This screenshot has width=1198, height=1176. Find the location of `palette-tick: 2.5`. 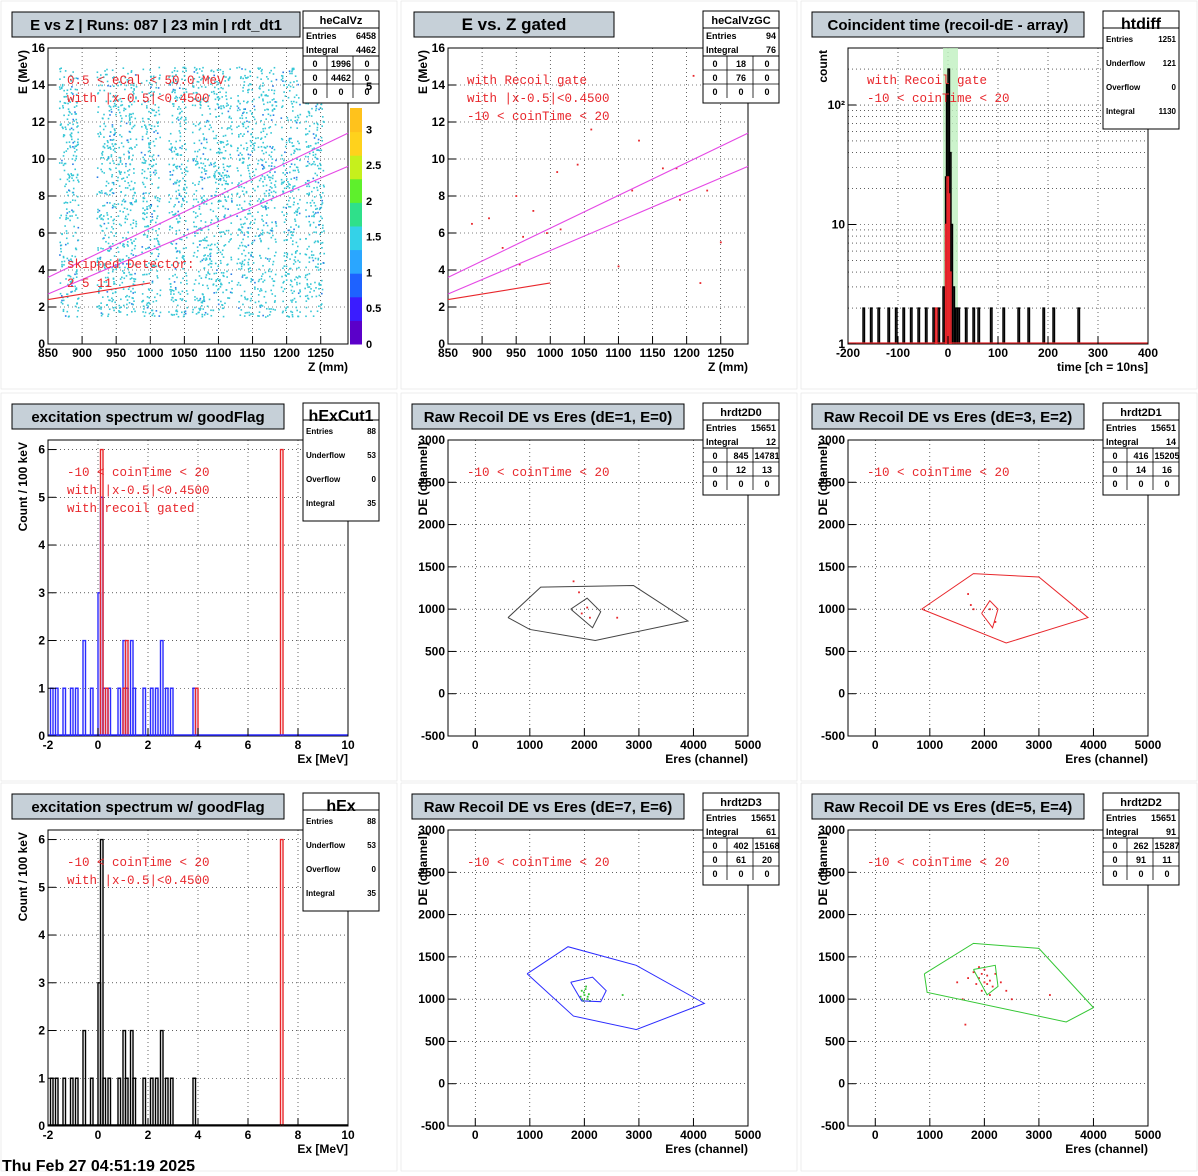

palette-tick: 2.5 is located at coordinates (373, 166).